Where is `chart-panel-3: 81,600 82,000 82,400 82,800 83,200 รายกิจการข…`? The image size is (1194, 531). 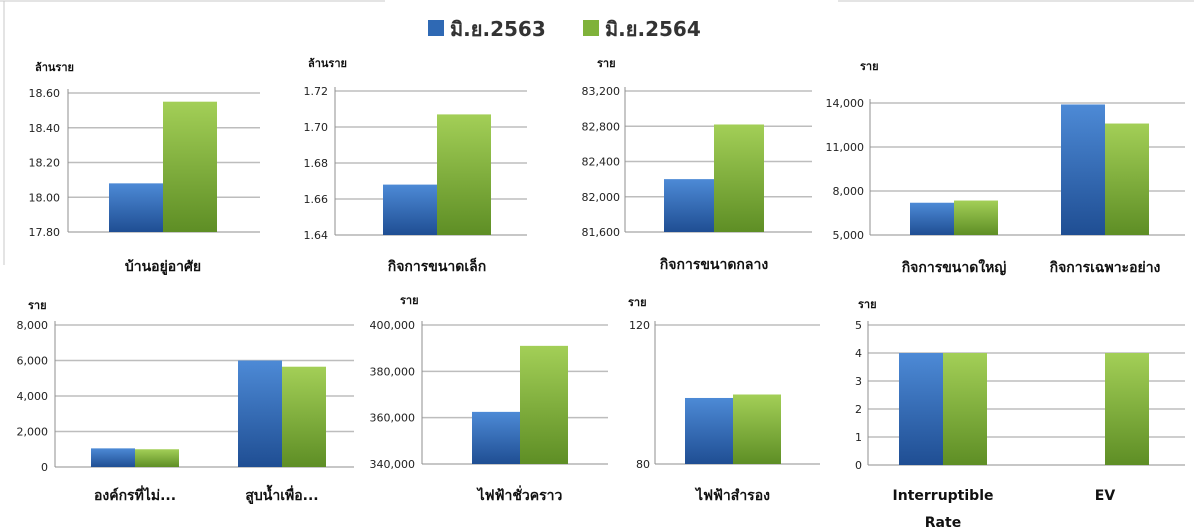
chart-panel-3: 81,600 82,000 82,400 82,800 83,200 รายกิจการข… is located at coordinates (697, 165).